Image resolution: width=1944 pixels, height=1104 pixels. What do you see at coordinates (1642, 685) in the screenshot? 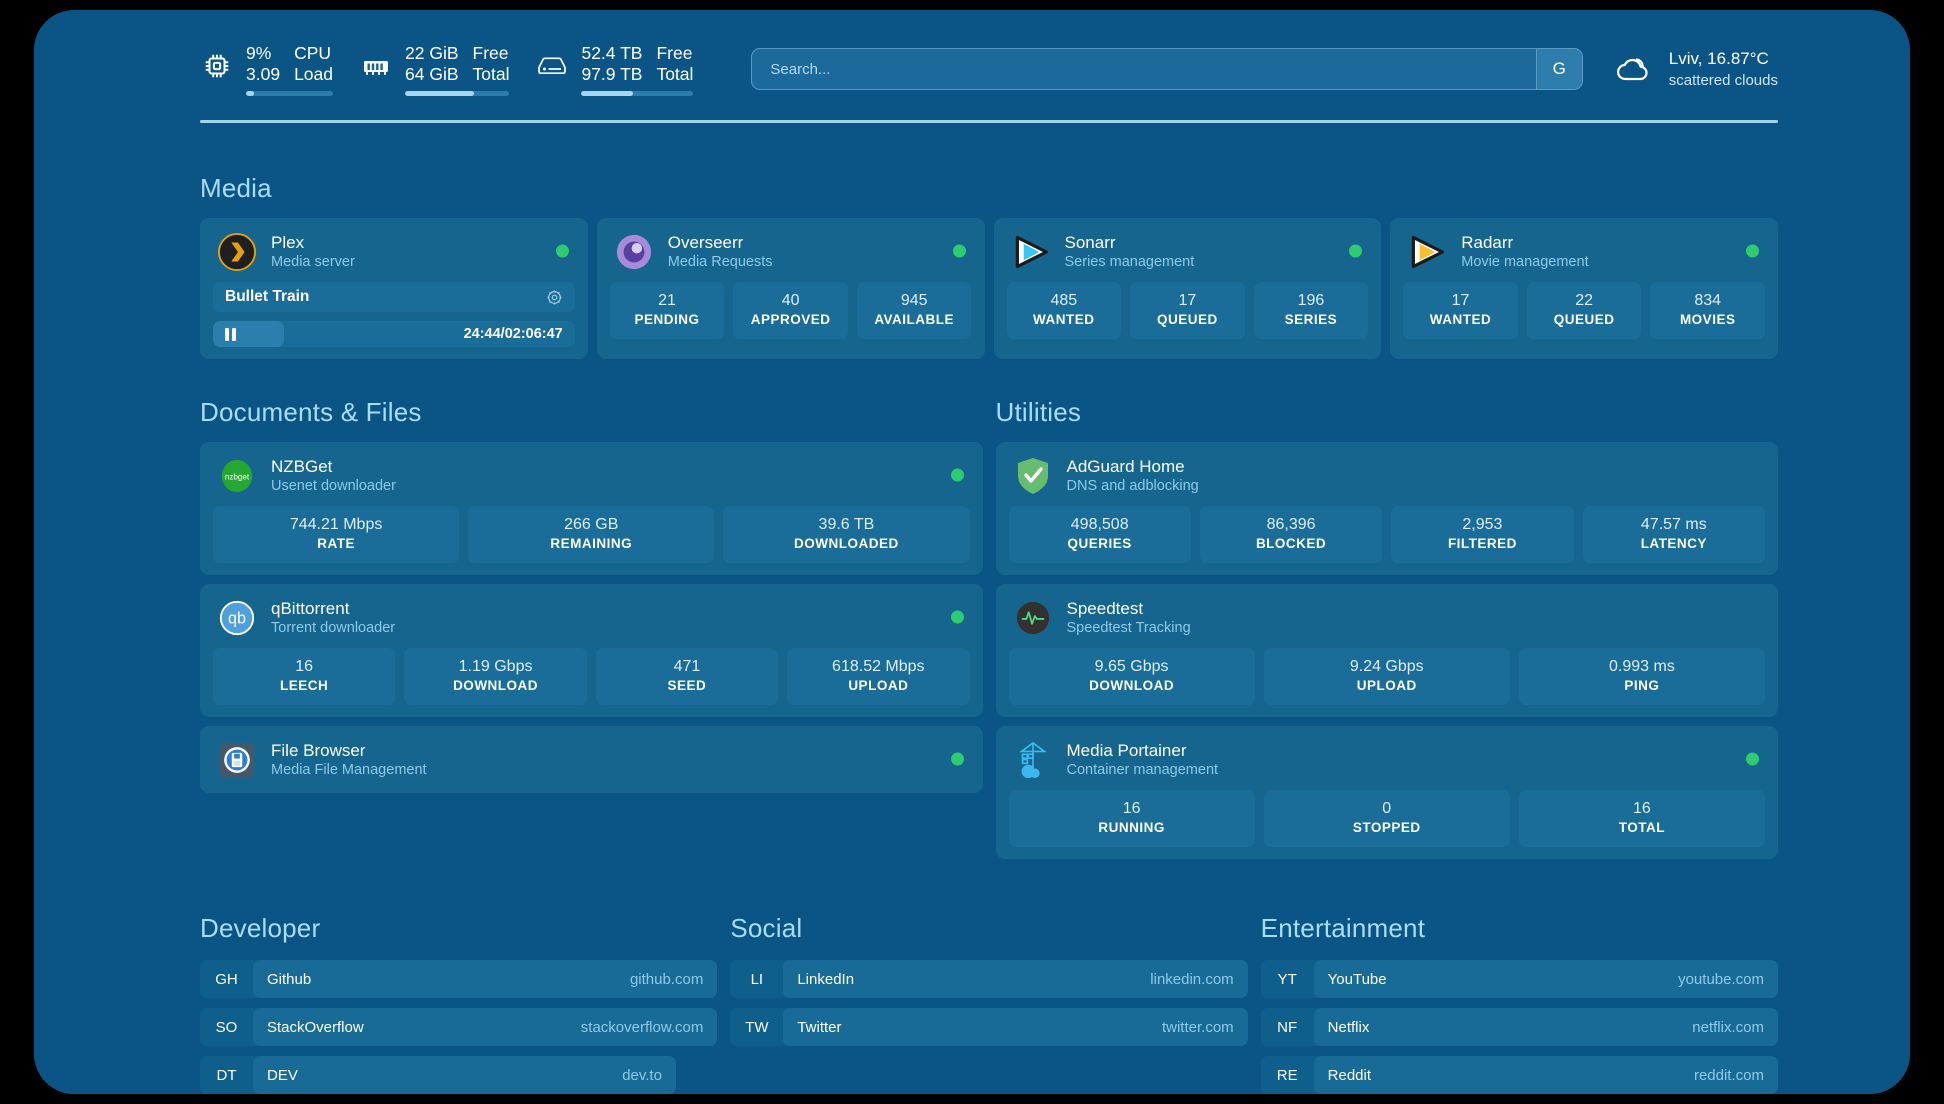
I see `stat-label: PING` at bounding box center [1642, 685].